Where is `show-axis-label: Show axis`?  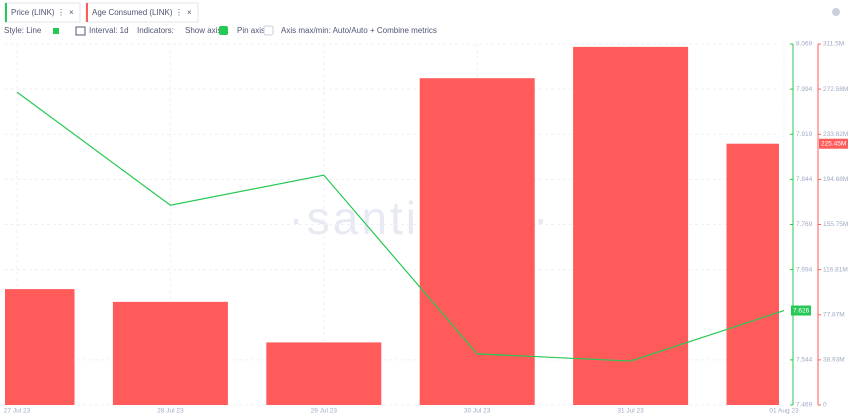
show-axis-label: Show axis is located at coordinates (203, 30).